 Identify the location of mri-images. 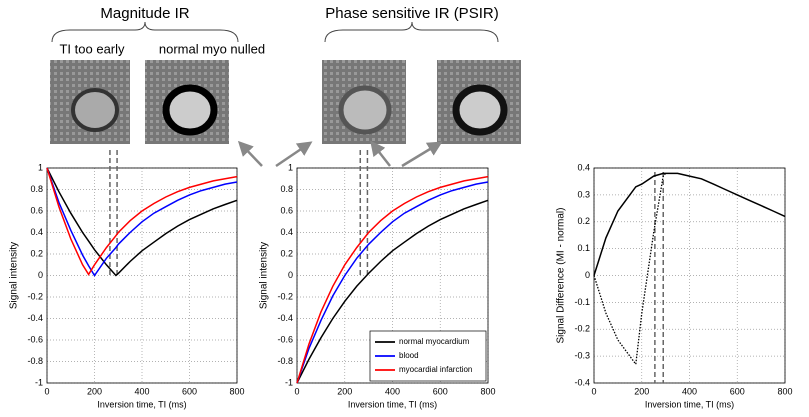
(285, 102).